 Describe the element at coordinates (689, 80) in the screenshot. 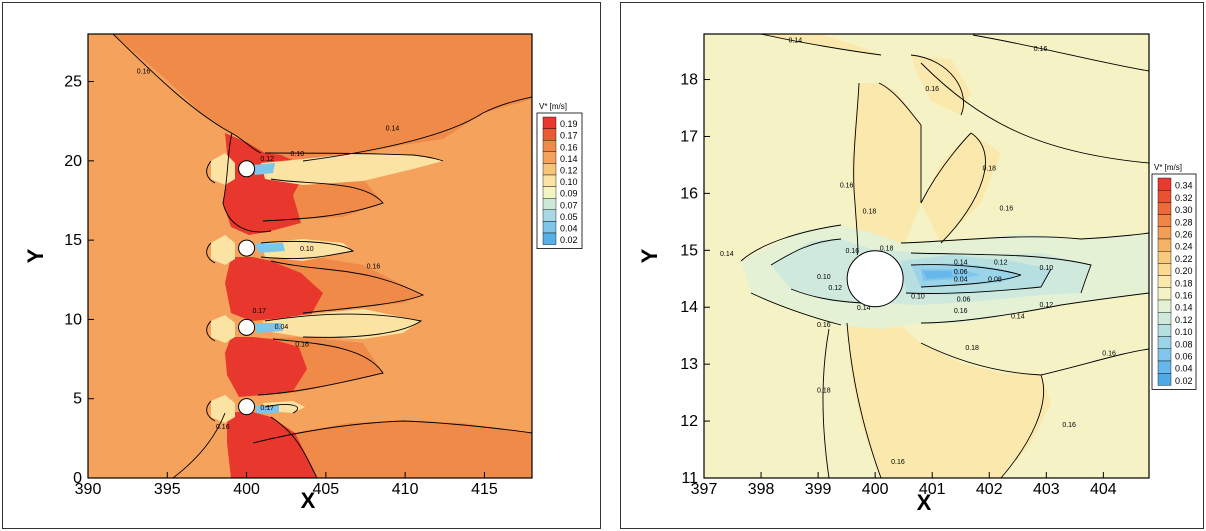

I see `y-tick-label: 18` at that location.